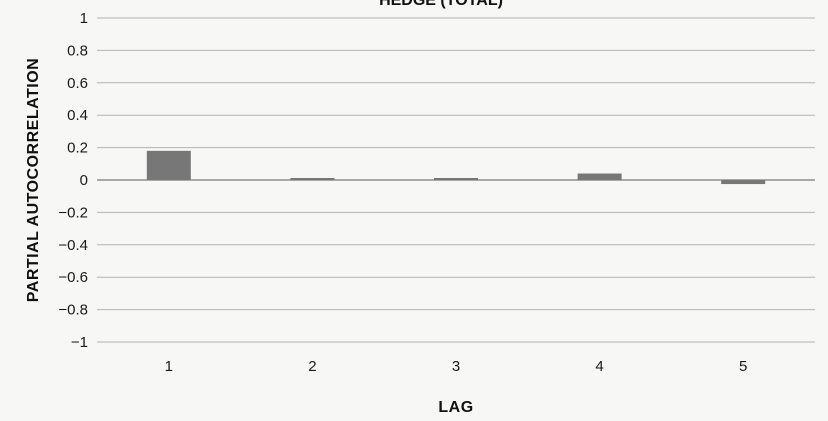 The width and height of the screenshot is (828, 421). I want to click on y-tick-label: 0.8, so click(77, 50).